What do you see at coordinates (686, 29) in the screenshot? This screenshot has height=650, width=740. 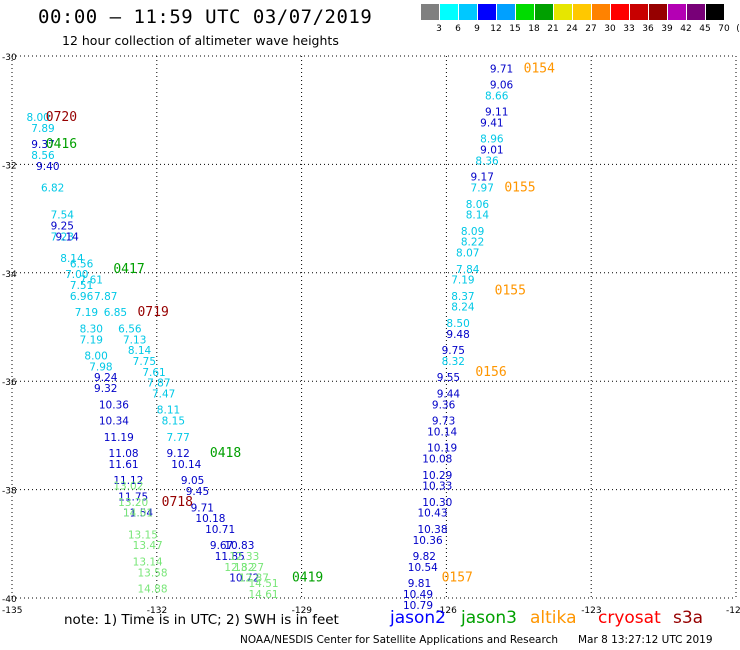 I see `scale-label: 42` at bounding box center [686, 29].